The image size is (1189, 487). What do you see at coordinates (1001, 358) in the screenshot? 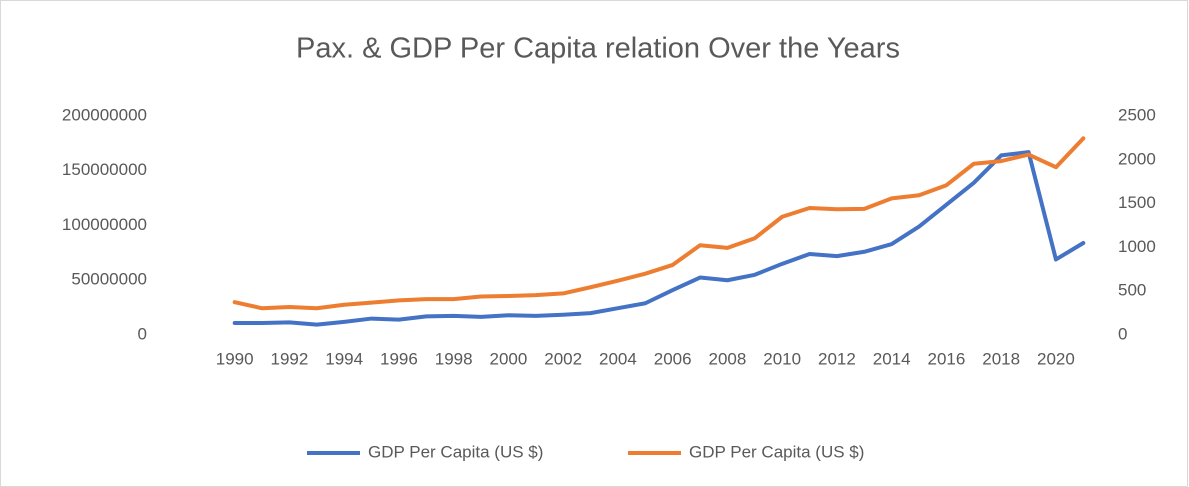
I see `x-tick-label: 2018` at bounding box center [1001, 358].